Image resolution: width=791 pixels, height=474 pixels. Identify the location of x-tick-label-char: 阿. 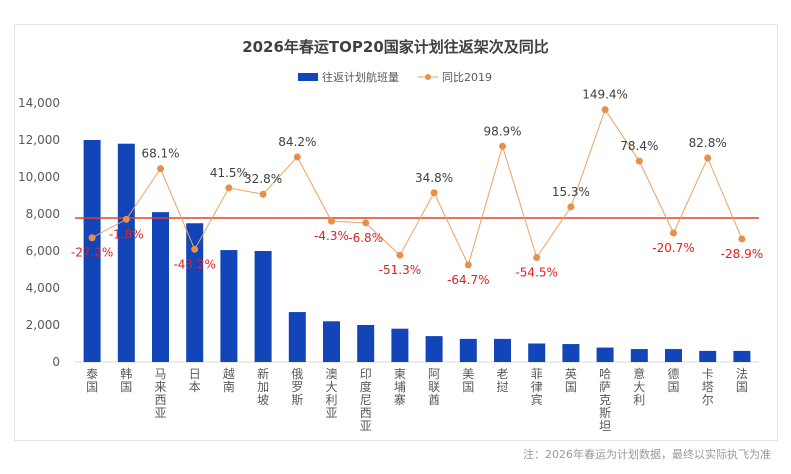
(434, 374).